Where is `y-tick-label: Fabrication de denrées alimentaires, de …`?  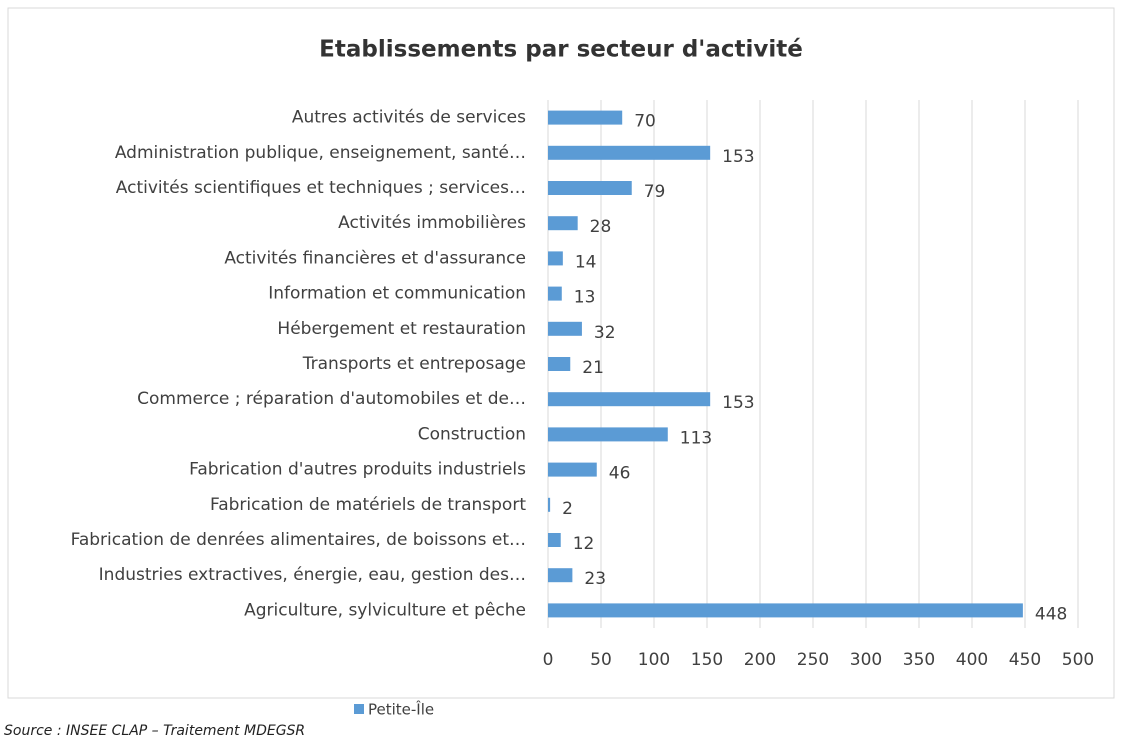
y-tick-label: Fabrication de denrées alimentaires, de … is located at coordinates (298, 540).